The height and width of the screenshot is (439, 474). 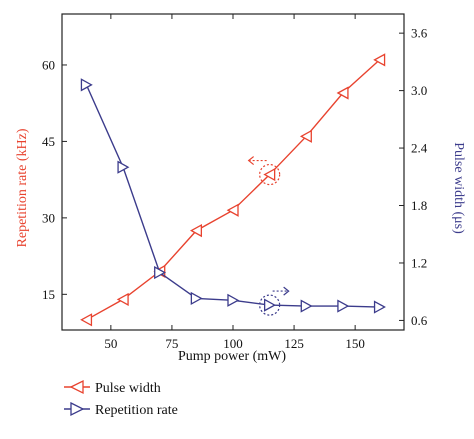 I want to click on annotation-arrowhead-repetition-rate, so click(x=286, y=291).